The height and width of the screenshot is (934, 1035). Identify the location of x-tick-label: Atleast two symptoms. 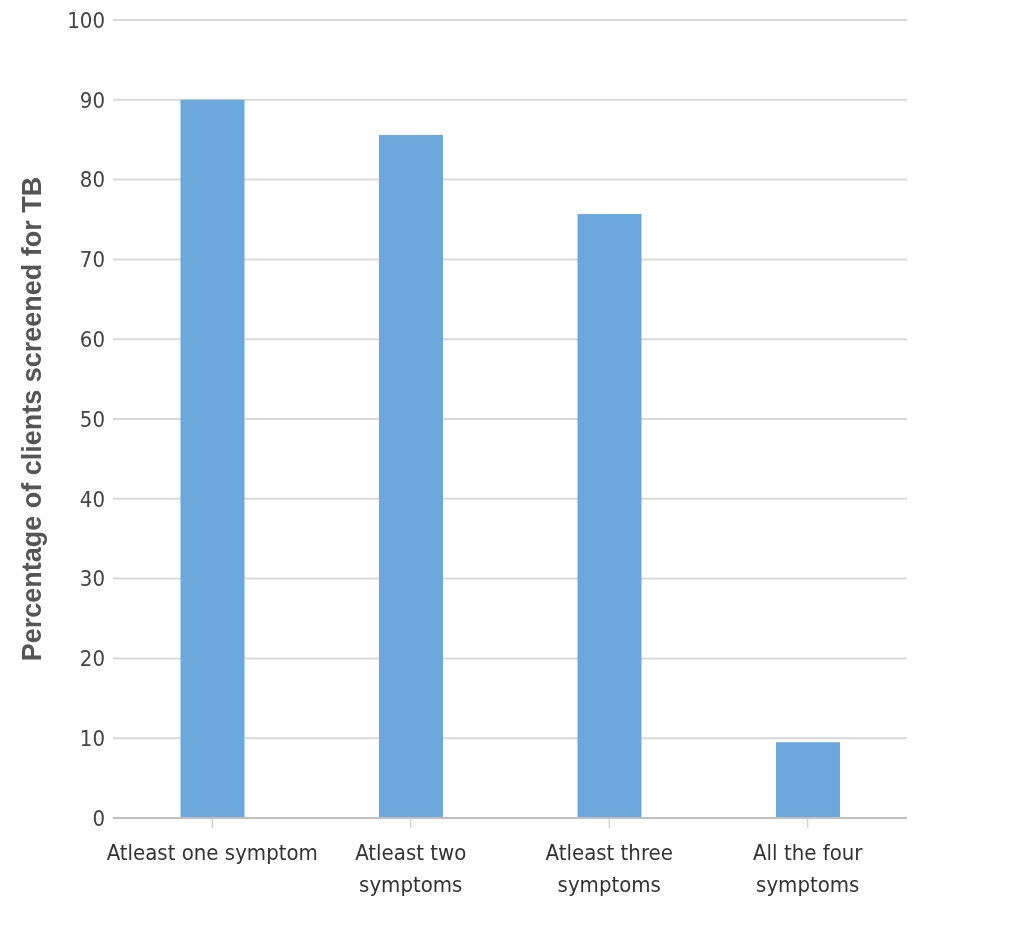
(411, 868).